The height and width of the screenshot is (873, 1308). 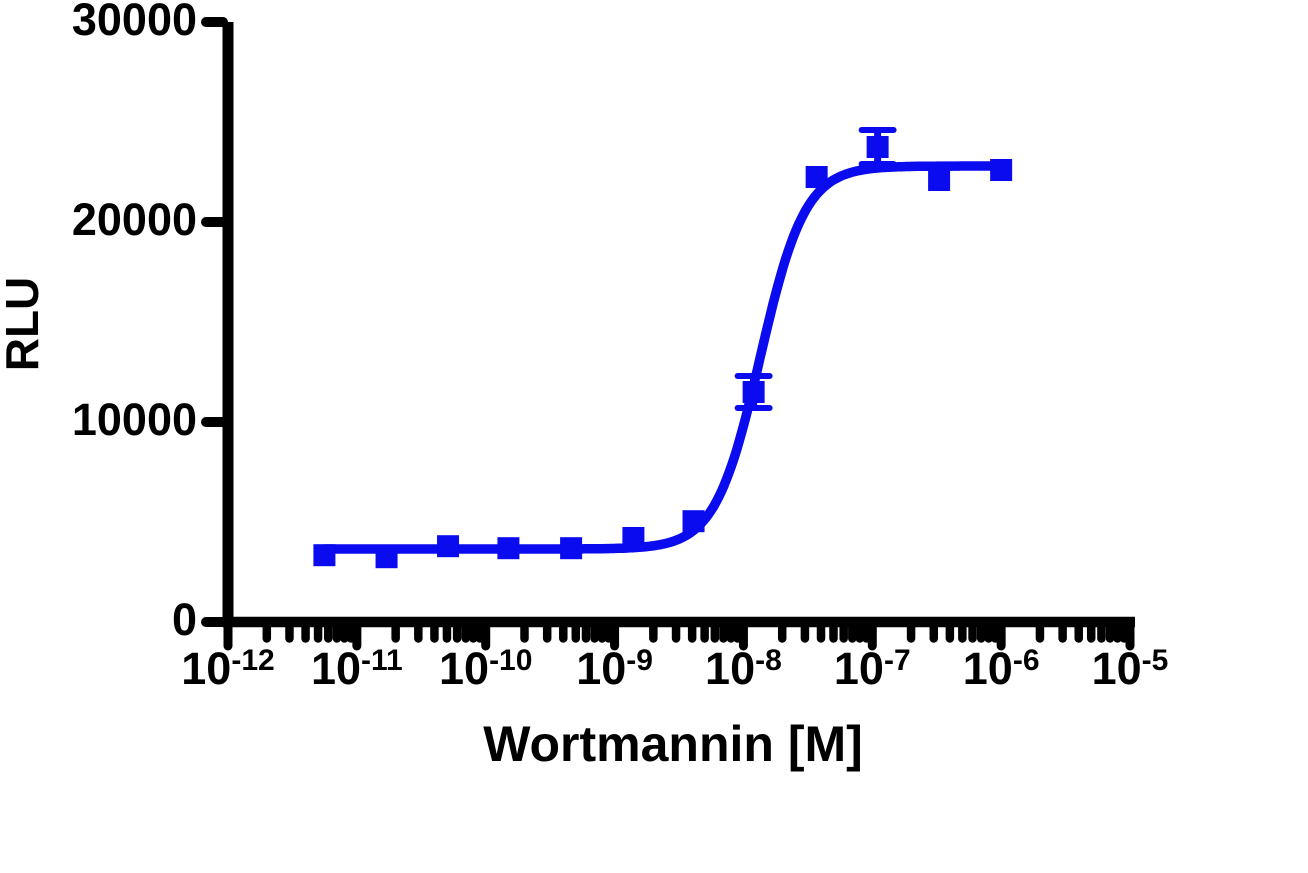 I want to click on y-tick-label: 20000, so click(x=134, y=219).